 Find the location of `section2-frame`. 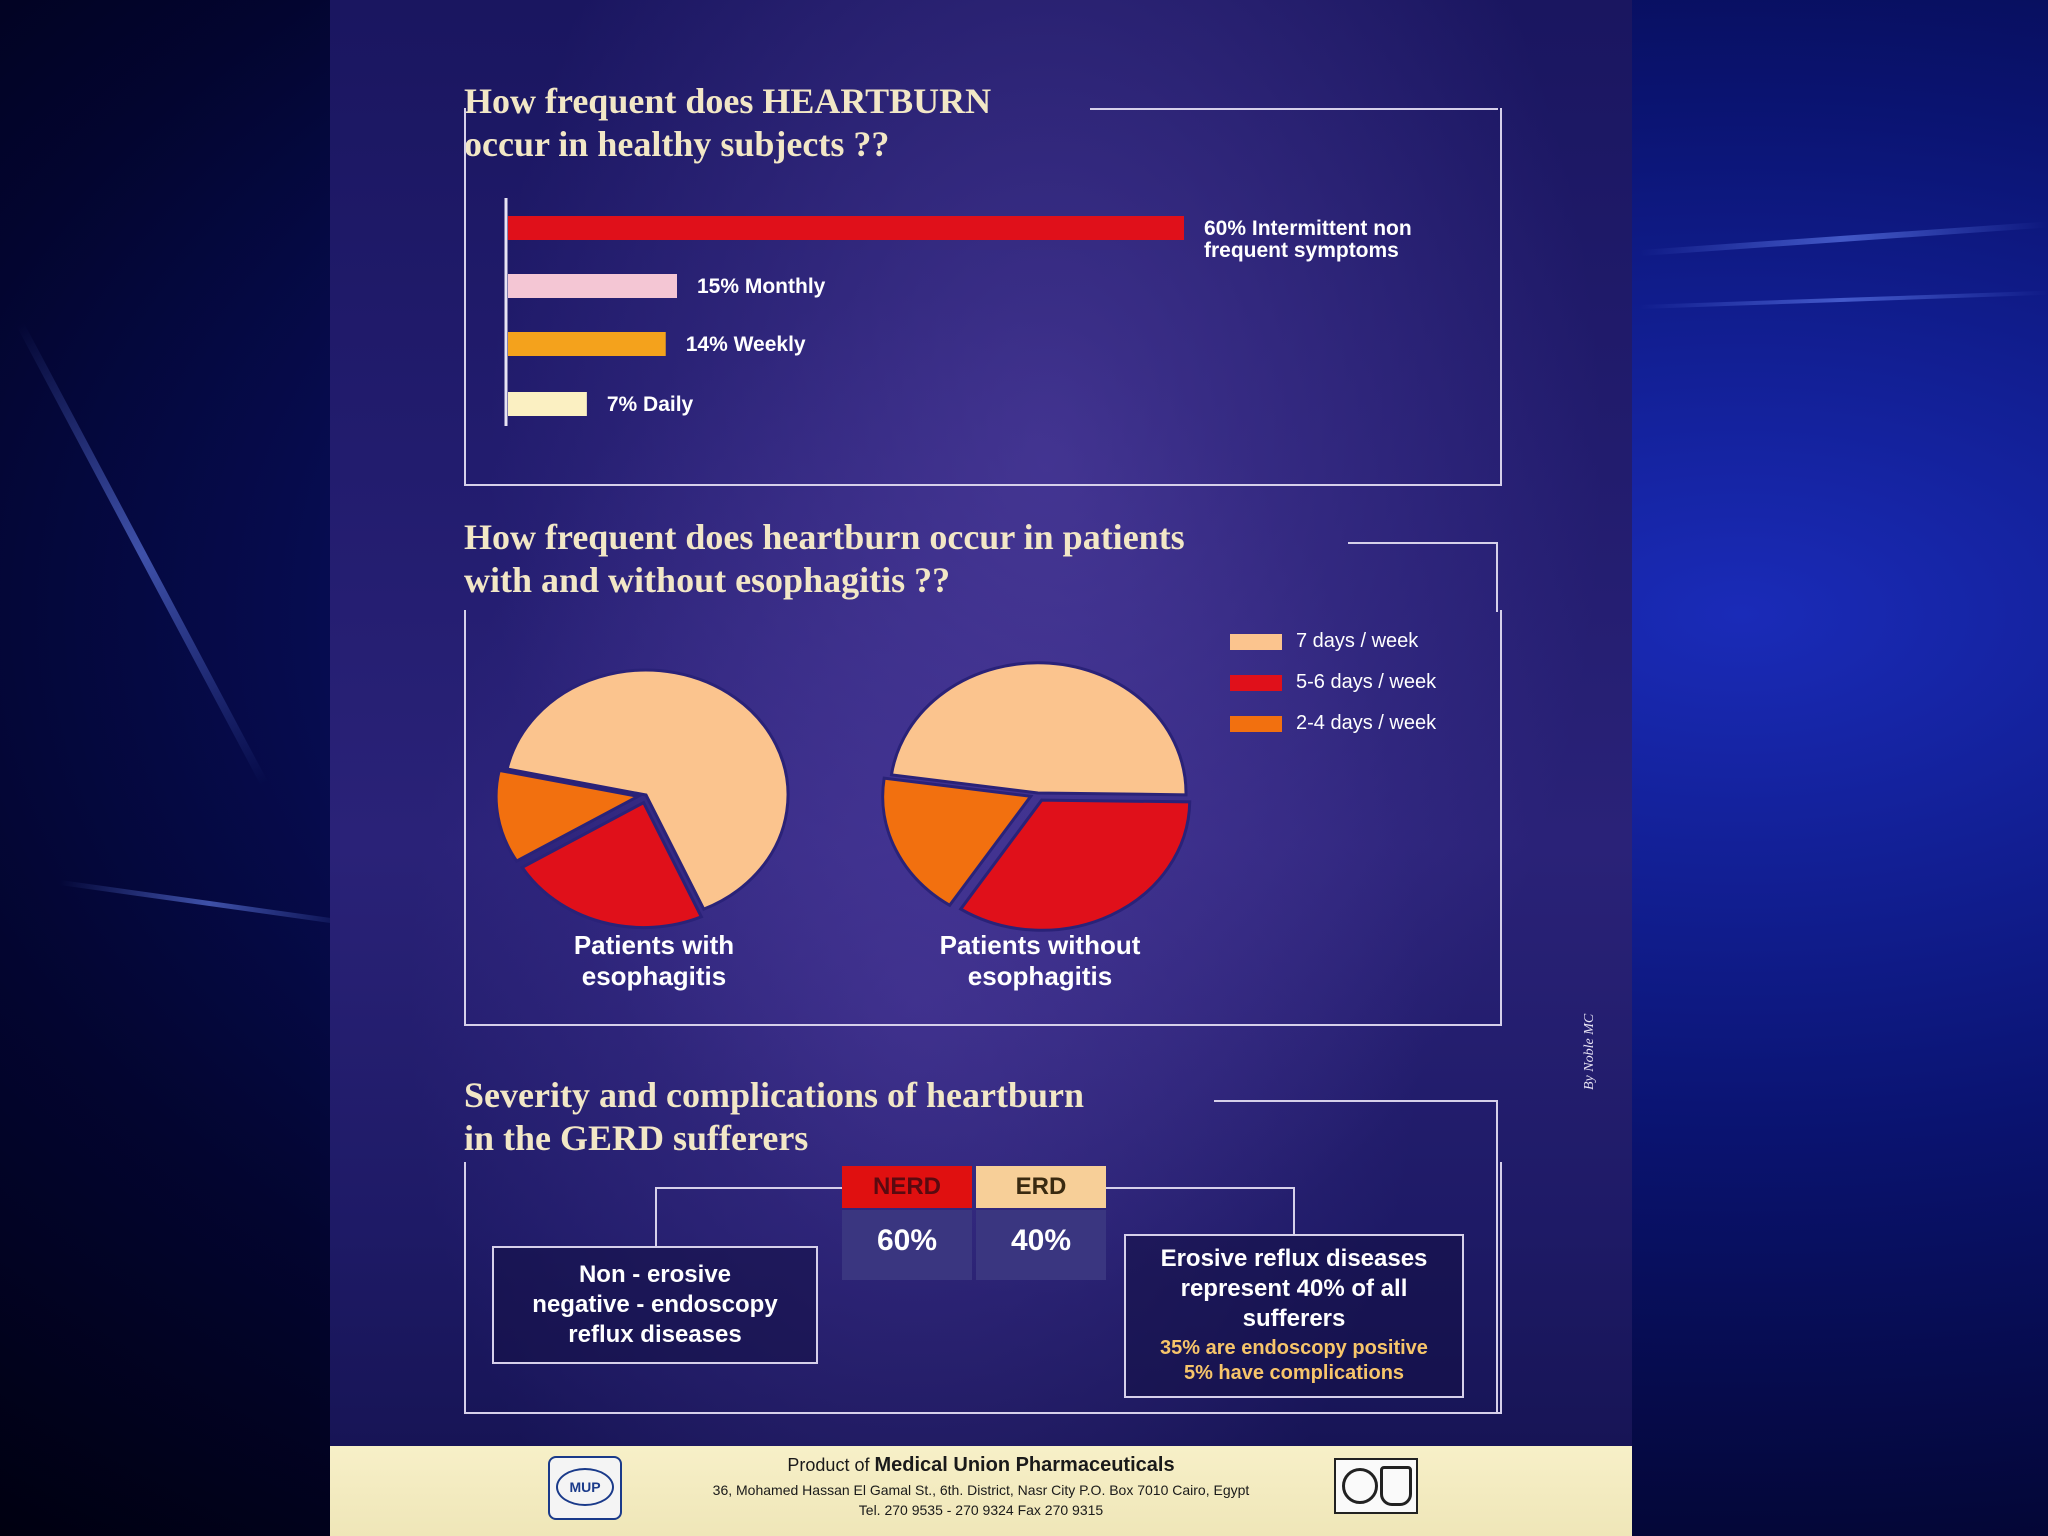

section2-frame is located at coordinates (983, 818).